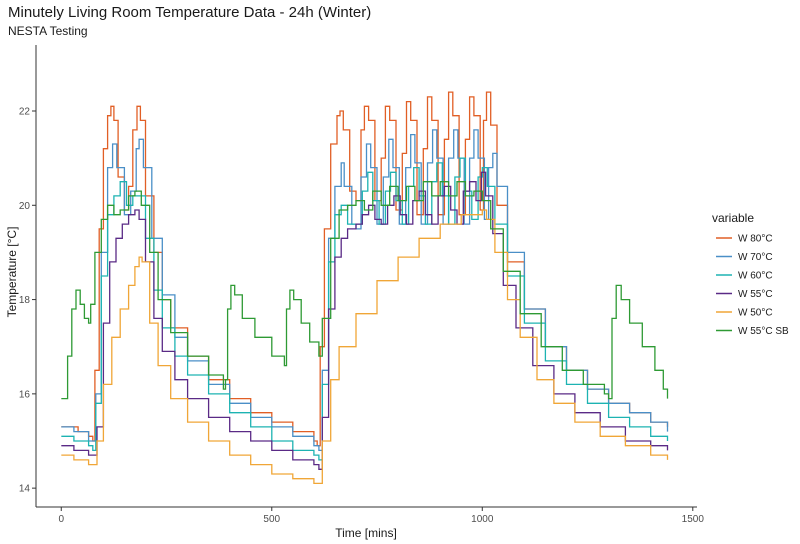 Image resolution: width=800 pixels, height=544 pixels. I want to click on legend-item-label: W 70°C, so click(755, 257).